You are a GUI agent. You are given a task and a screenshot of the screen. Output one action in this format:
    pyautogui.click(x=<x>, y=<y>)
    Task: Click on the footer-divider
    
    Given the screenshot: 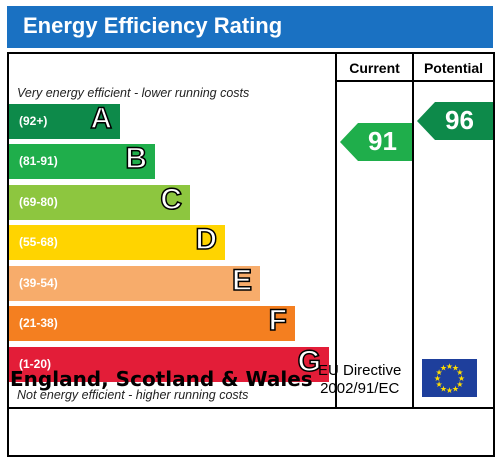 What is the action you would take?
    pyautogui.click(x=251, y=408)
    